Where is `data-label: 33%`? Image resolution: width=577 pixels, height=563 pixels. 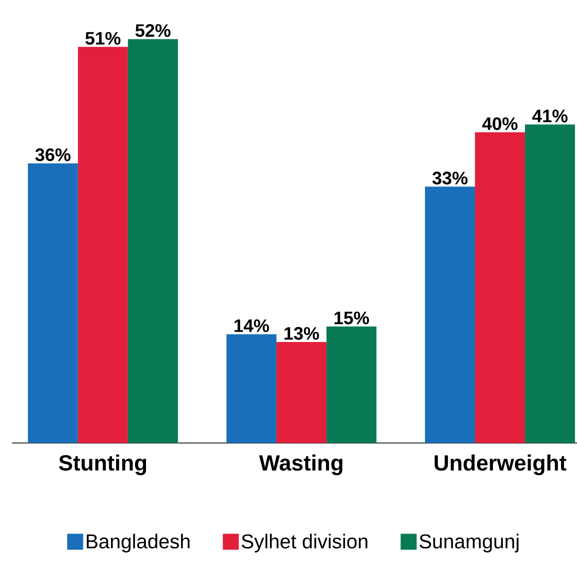 data-label: 33% is located at coordinates (450, 178).